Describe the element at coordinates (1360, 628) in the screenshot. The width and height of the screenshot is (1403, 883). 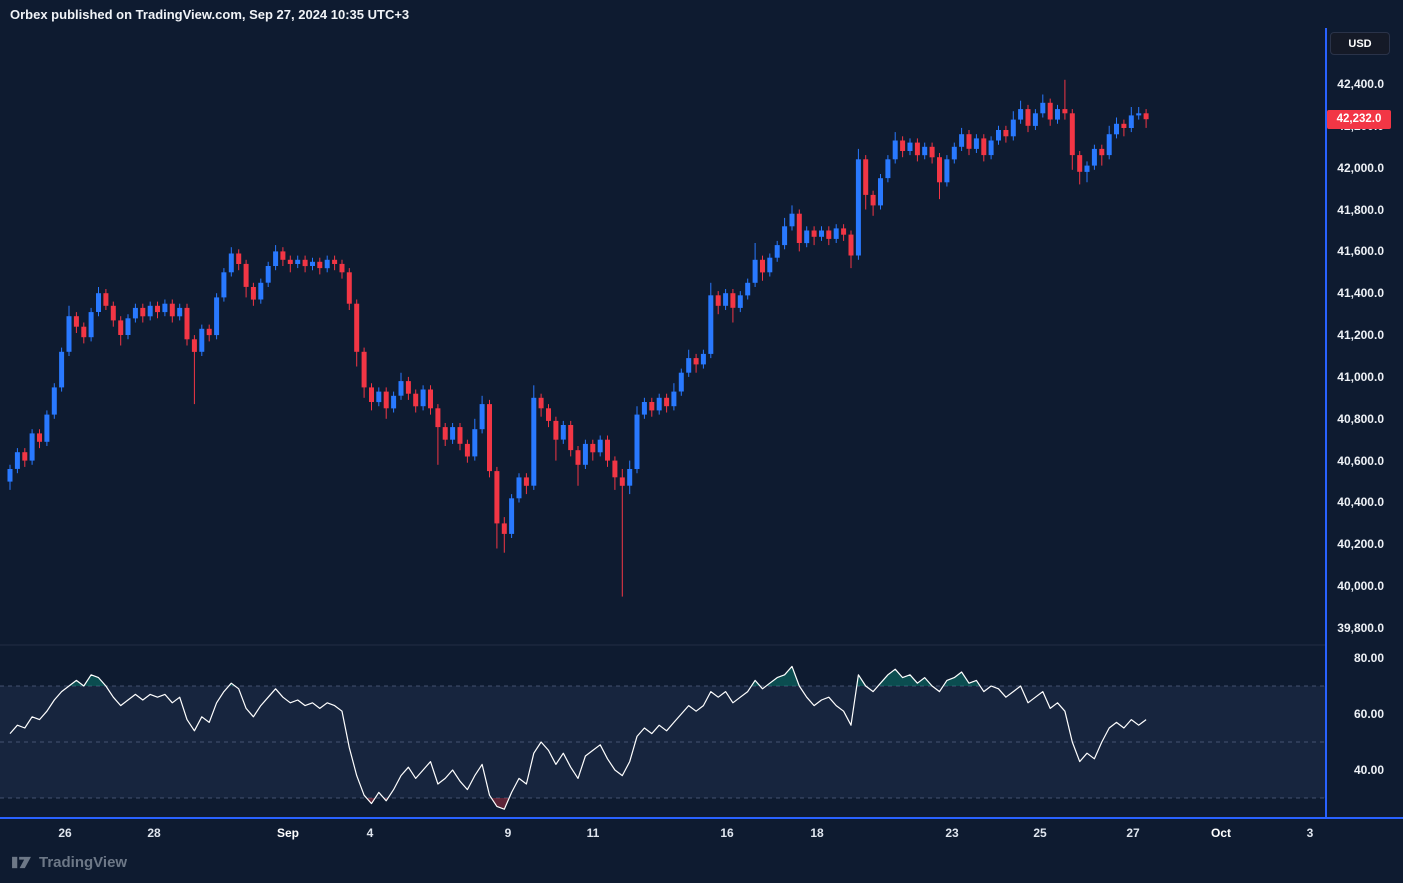
I see `price-tick-label: 39,800.0` at that location.